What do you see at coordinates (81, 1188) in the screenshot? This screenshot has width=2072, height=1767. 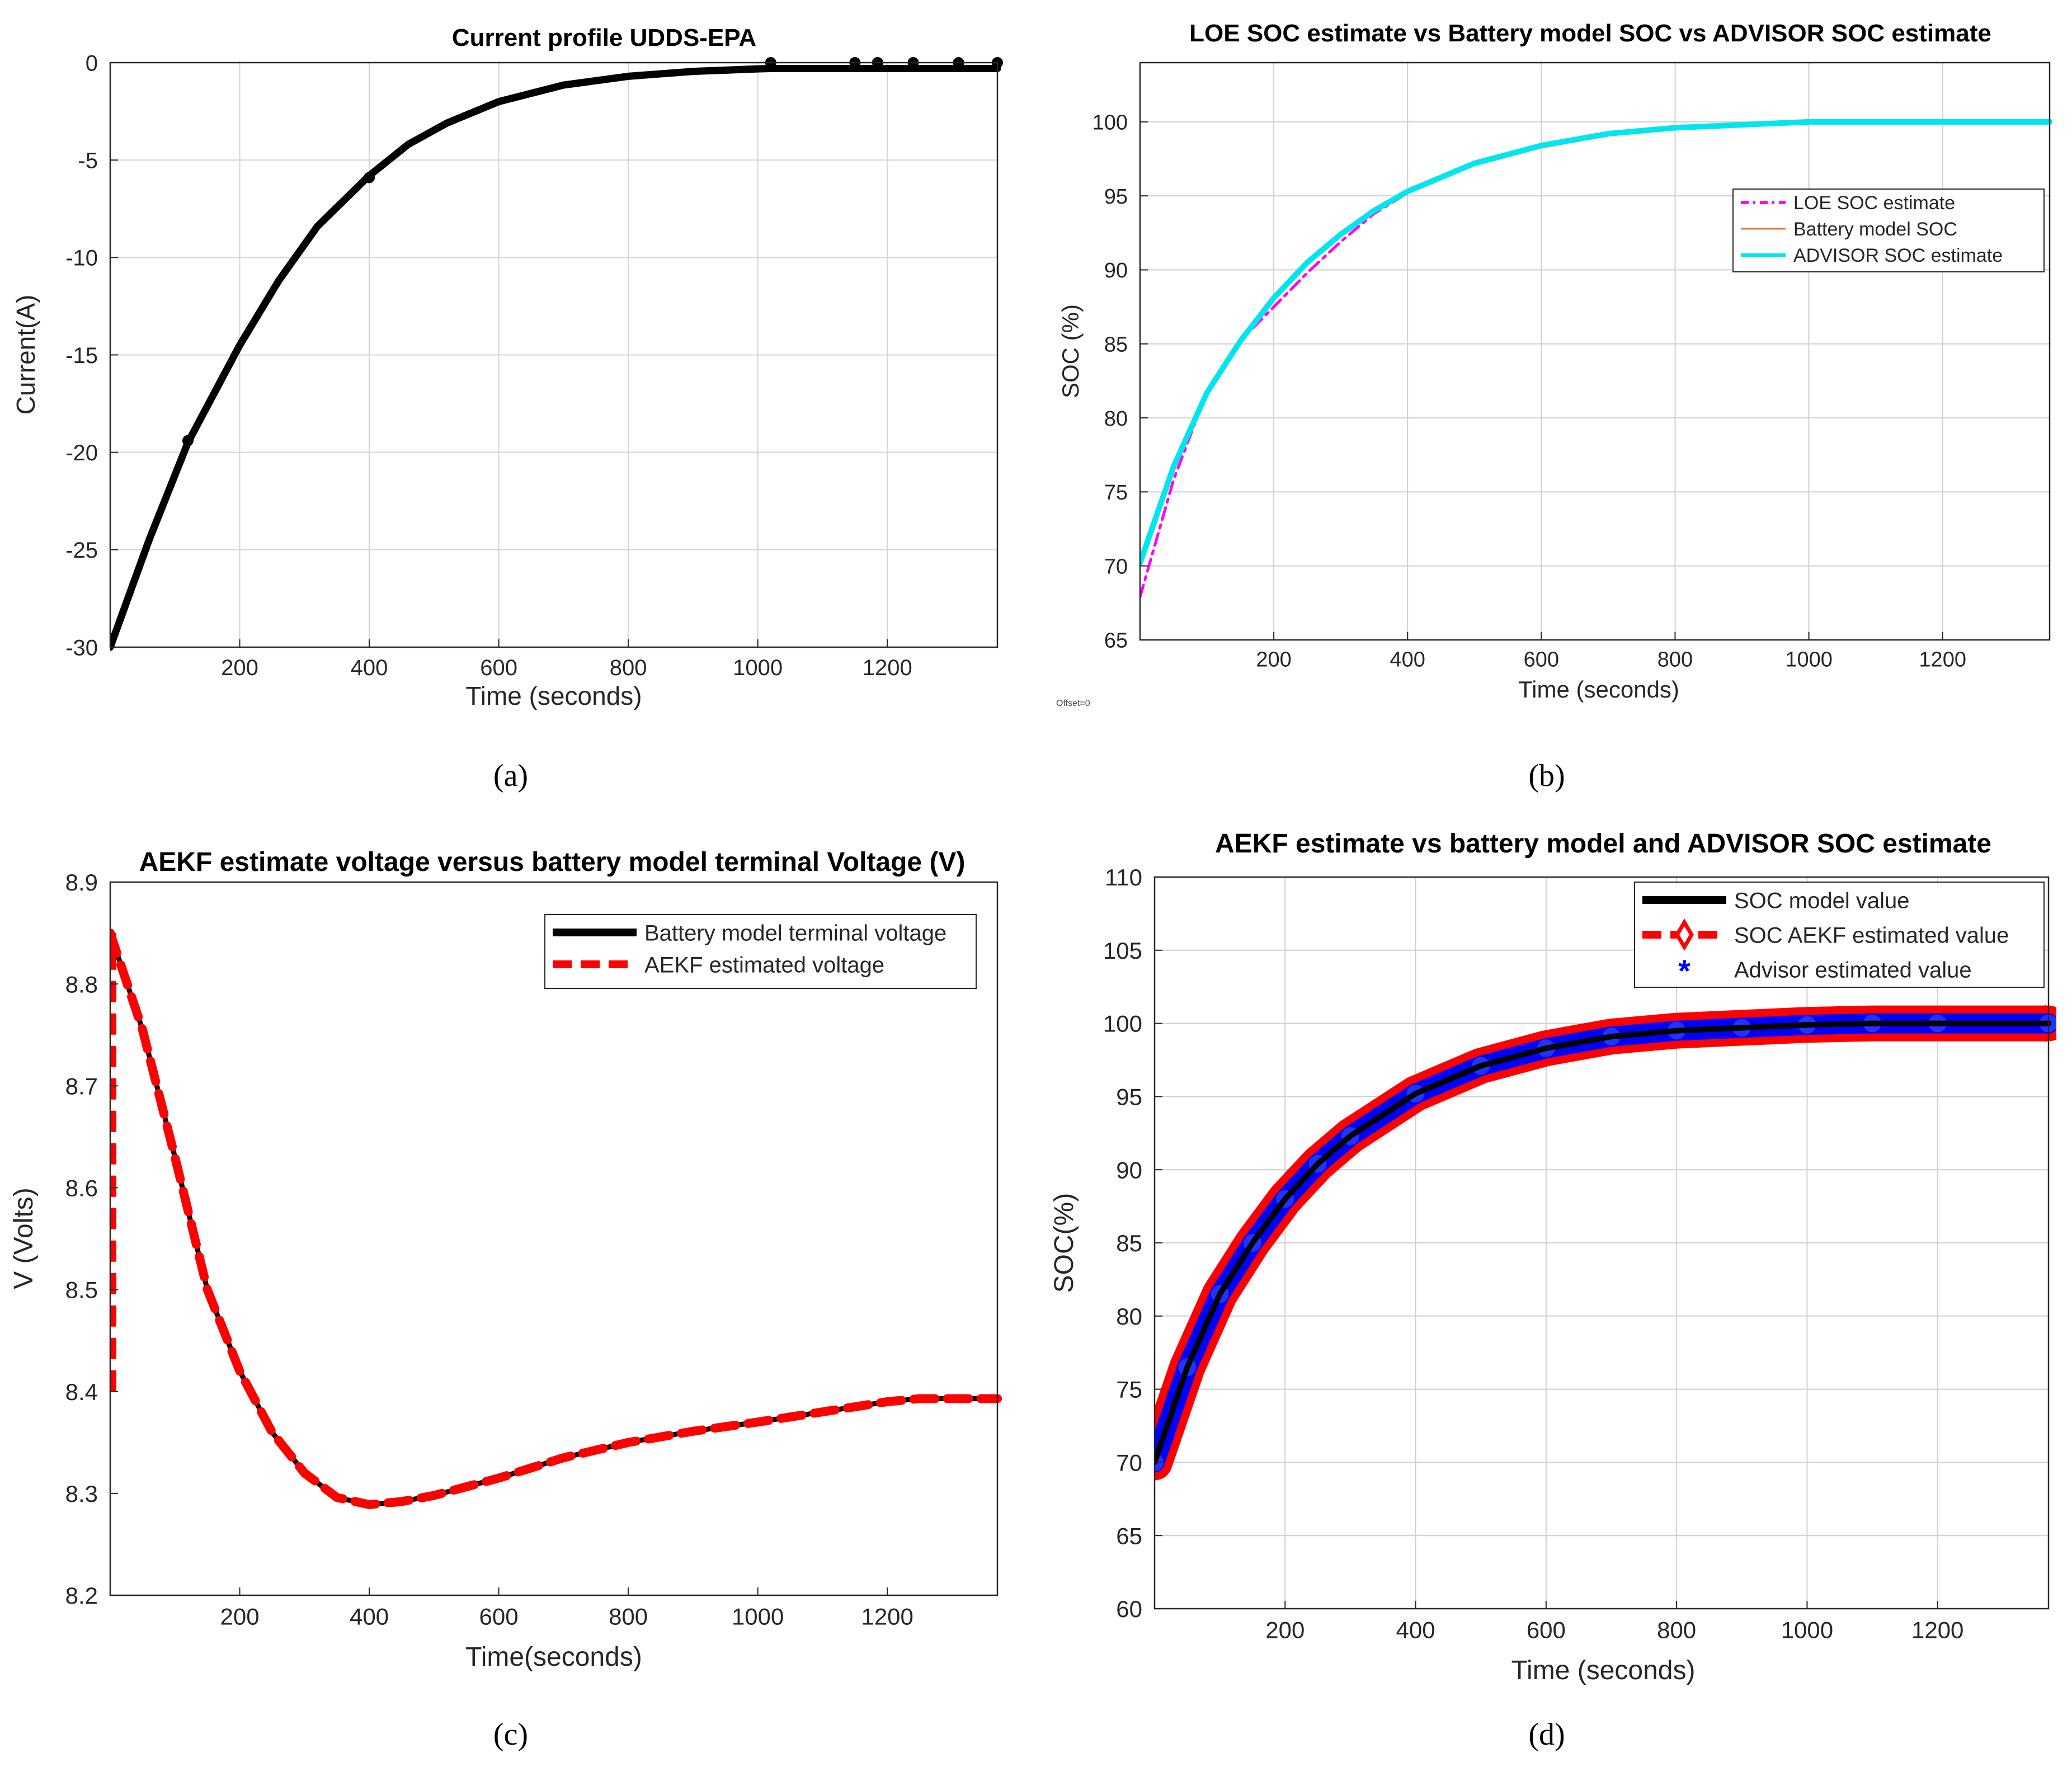 I see `y-tick-label: 8.6` at bounding box center [81, 1188].